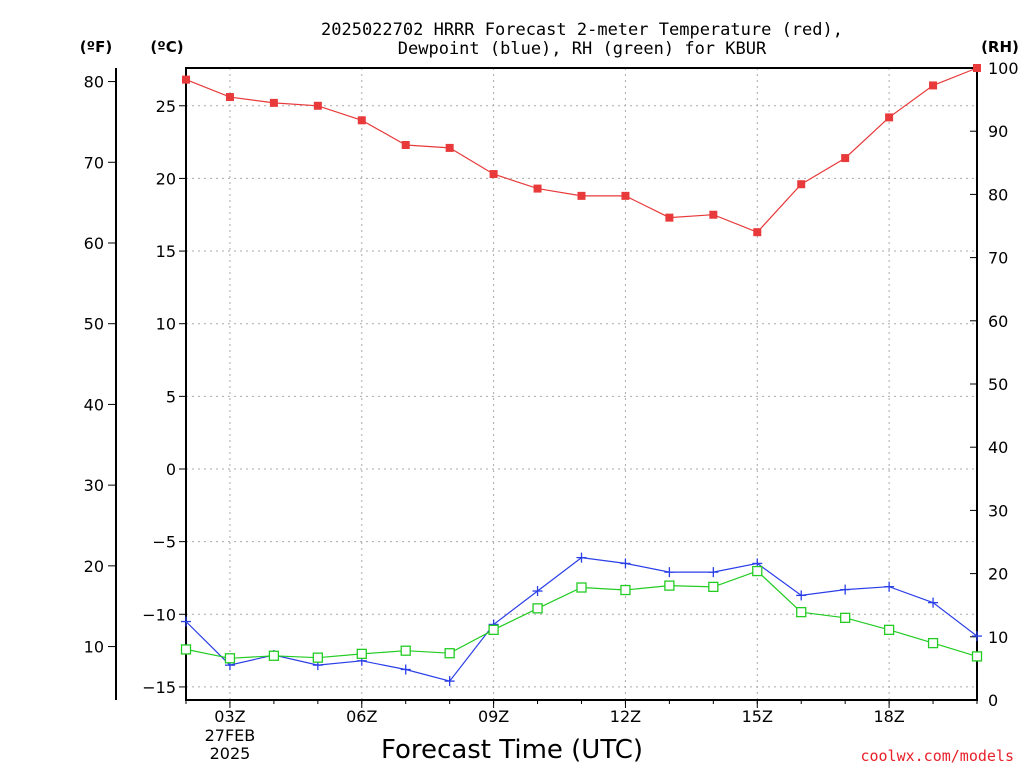  Describe the element at coordinates (166, 324) in the screenshot. I see `celsius-tick-label: 10` at that location.